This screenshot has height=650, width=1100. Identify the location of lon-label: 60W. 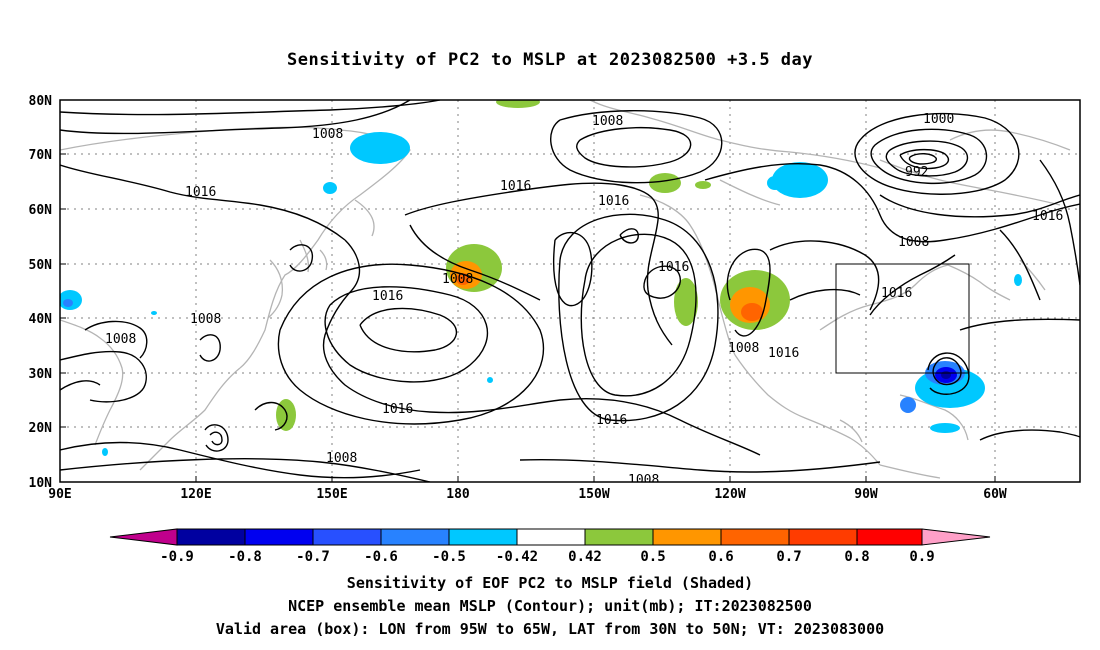
(995, 494).